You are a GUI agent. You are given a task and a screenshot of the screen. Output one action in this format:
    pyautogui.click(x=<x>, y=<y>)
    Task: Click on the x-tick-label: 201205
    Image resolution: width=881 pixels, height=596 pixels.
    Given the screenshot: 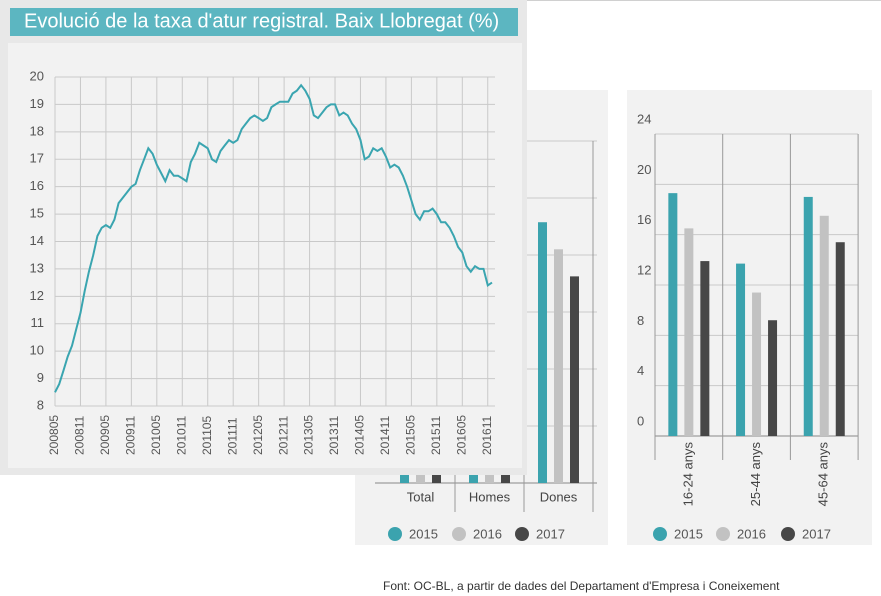 What is the action you would take?
    pyautogui.click(x=258, y=435)
    